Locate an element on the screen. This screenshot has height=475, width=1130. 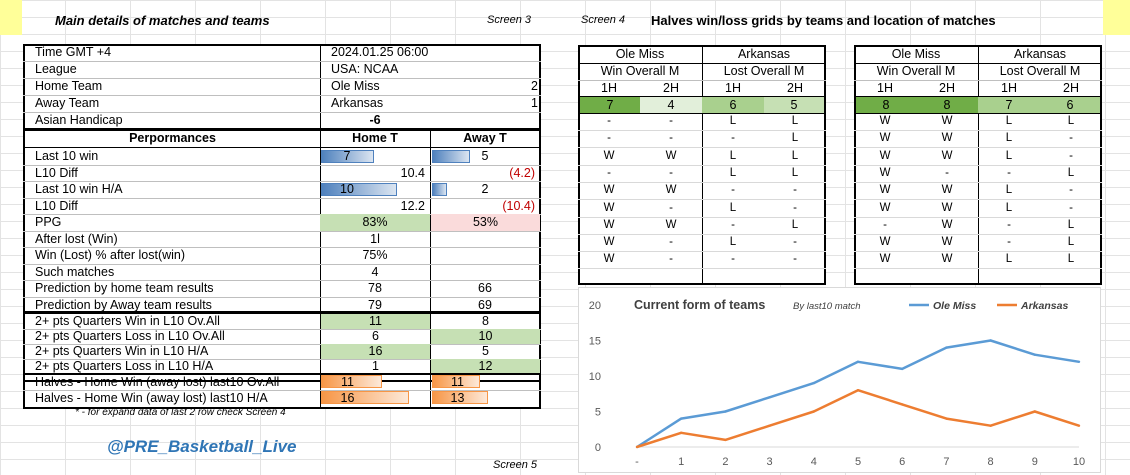
grid-team2: Arkansas is located at coordinates (764, 54).